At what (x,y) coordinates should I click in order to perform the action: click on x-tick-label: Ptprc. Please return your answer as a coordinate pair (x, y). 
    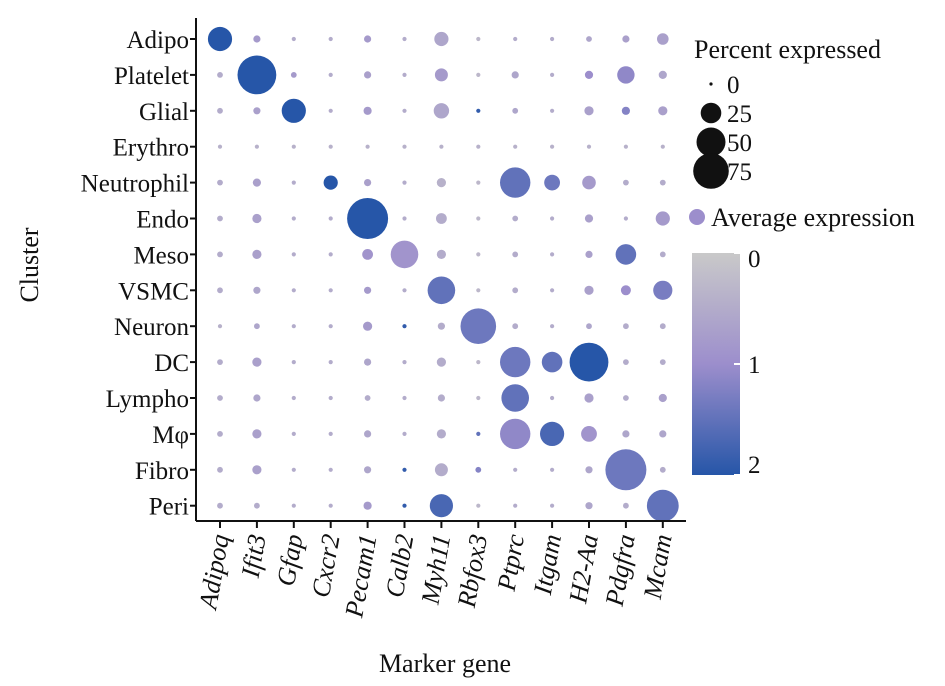
    Looking at the image, I should click on (511, 563).